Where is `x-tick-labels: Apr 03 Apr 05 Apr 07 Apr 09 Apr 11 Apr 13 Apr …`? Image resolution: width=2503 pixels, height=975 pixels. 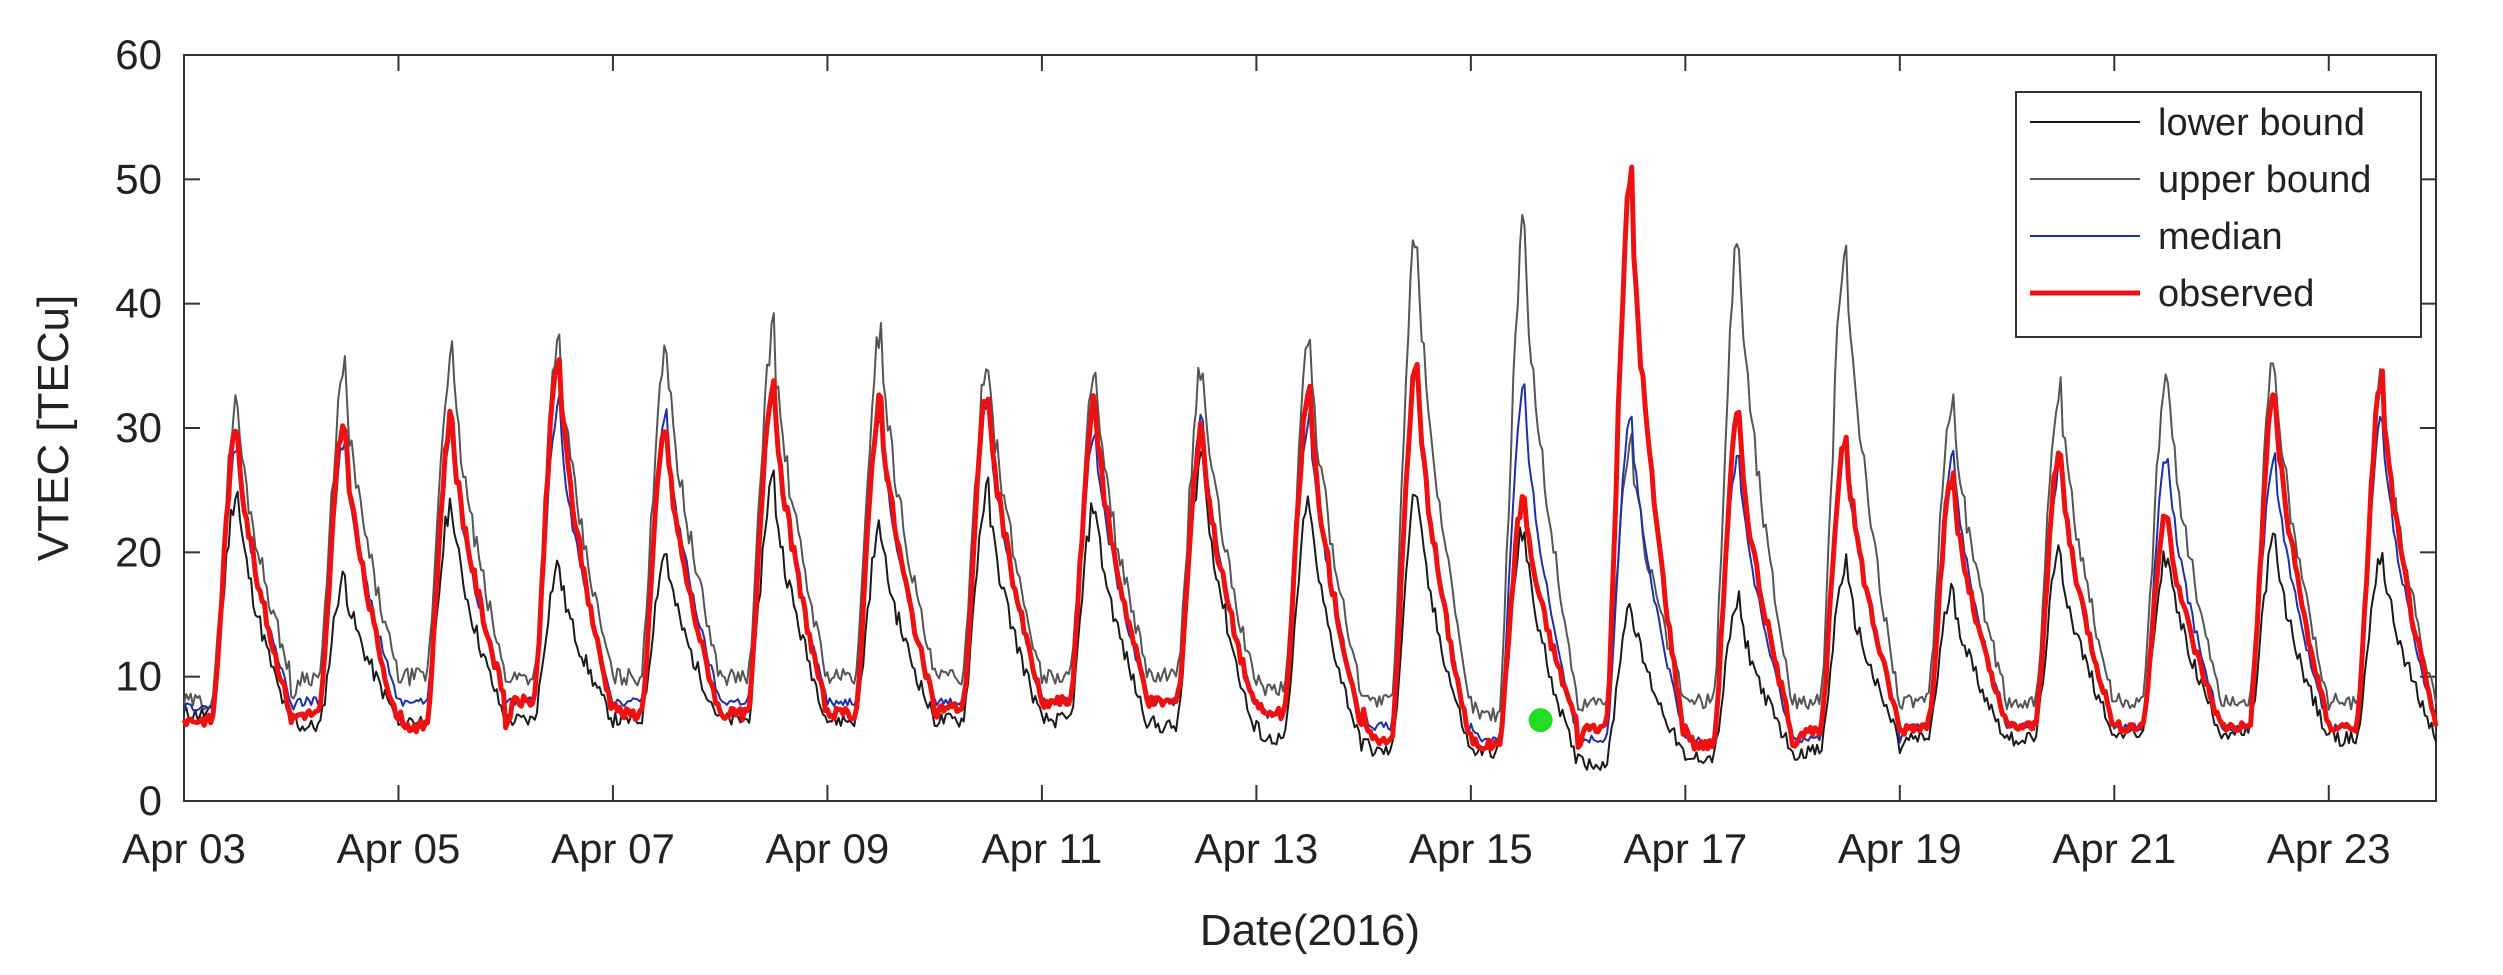 x-tick-labels: Apr 03 Apr 05 Apr 07 Apr 09 Apr 11 Apr 13 Apr … is located at coordinates (1256, 848).